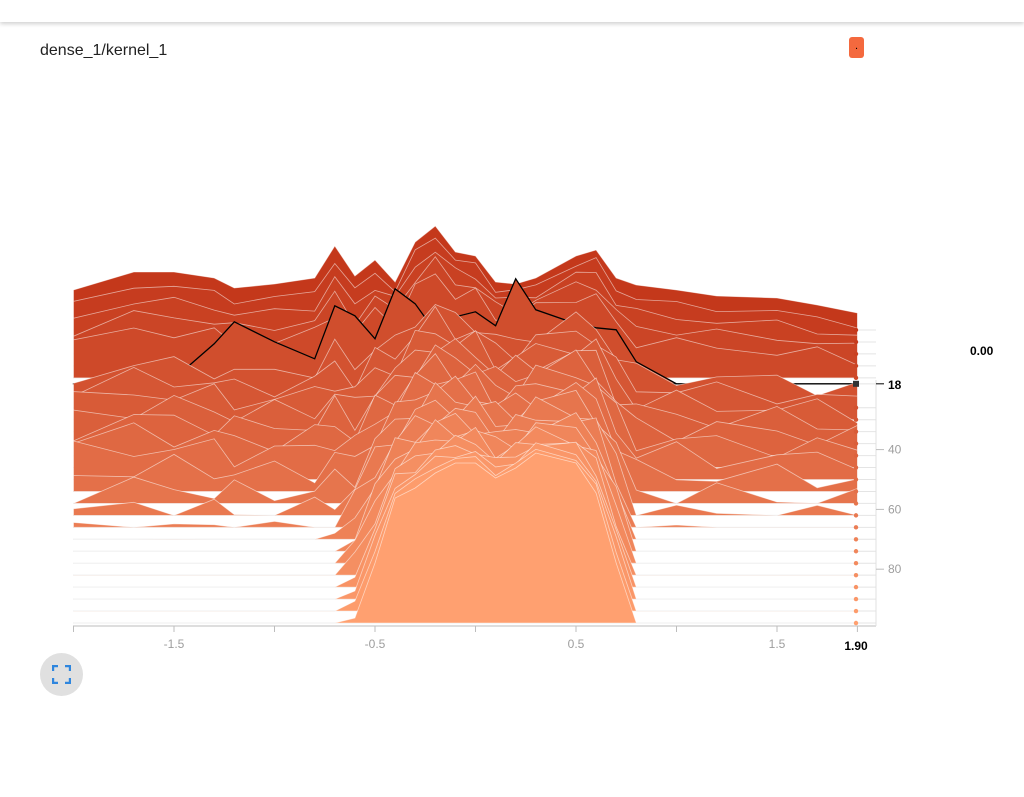 The width and height of the screenshot is (1024, 797). What do you see at coordinates (512, 11) in the screenshot?
I see `top-toolbar` at bounding box center [512, 11].